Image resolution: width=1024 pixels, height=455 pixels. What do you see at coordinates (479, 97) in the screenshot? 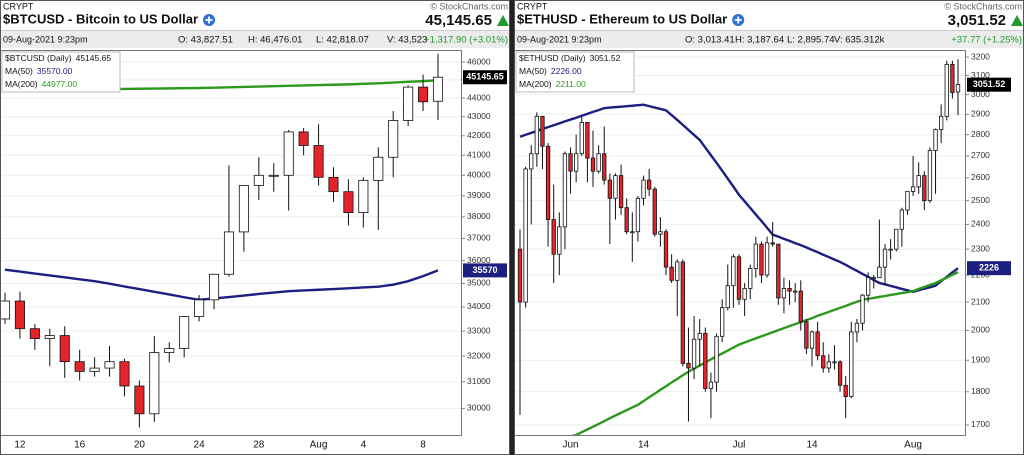
I see `y-tick-label: 44000` at bounding box center [479, 97].